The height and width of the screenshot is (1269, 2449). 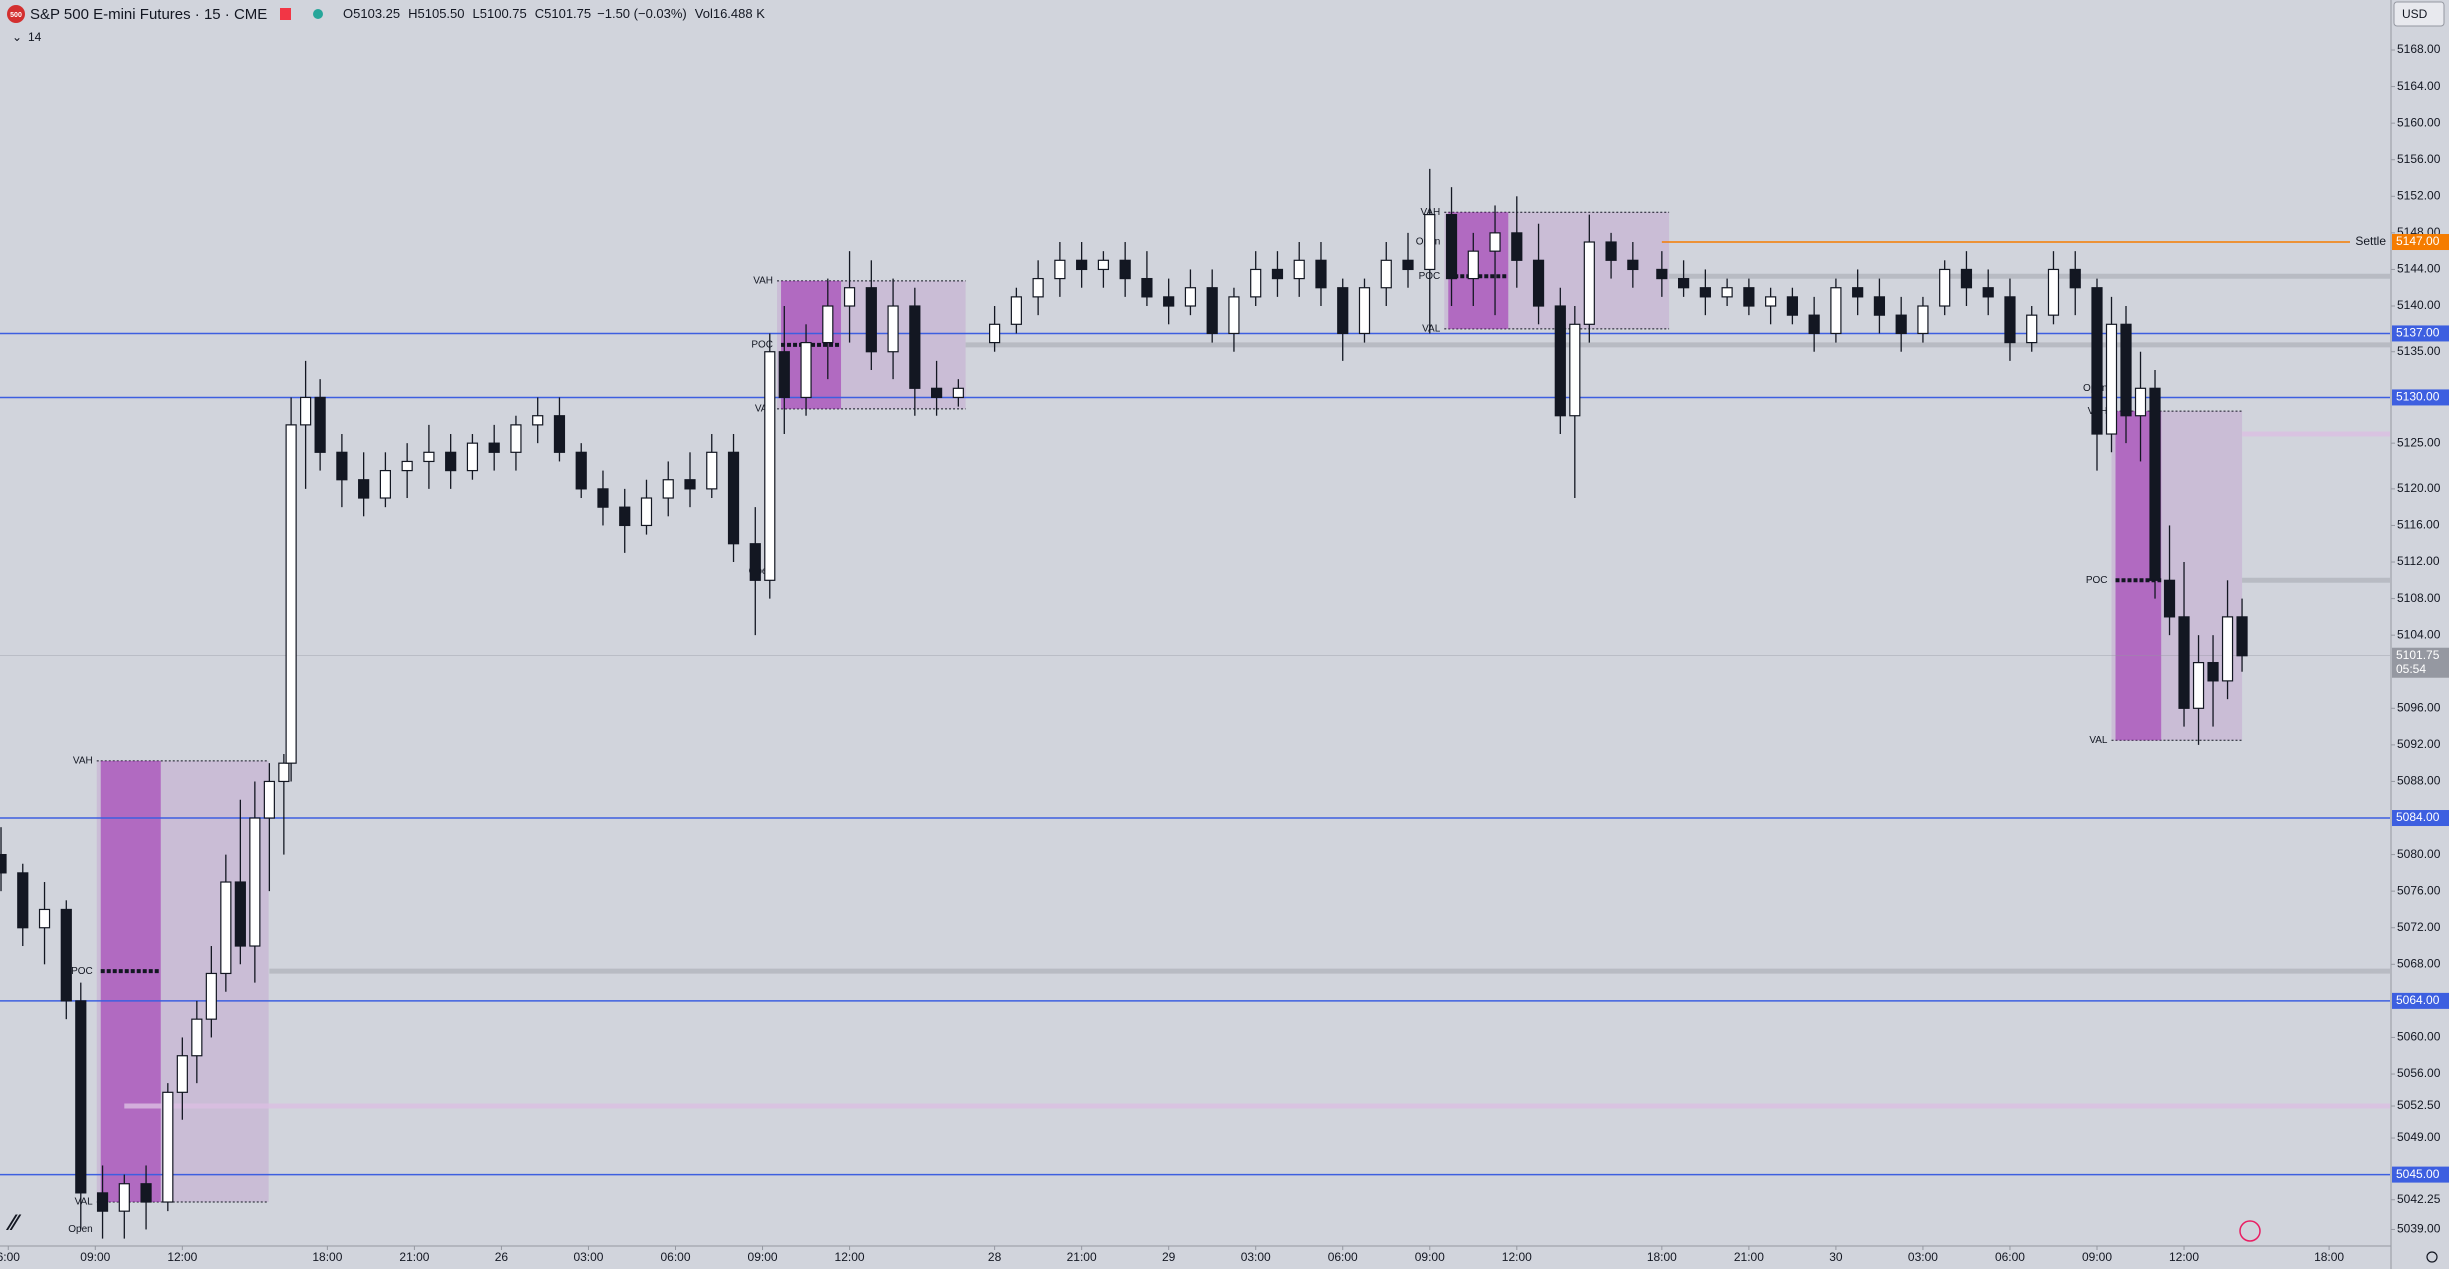 I want to click on currency: USD, so click(x=2415, y=14).